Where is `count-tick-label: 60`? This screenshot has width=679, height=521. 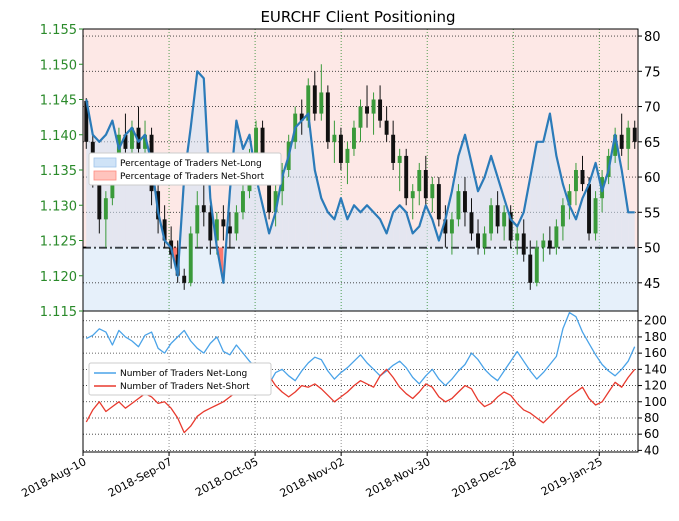
count-tick-label: 60 is located at coordinates (651, 434).